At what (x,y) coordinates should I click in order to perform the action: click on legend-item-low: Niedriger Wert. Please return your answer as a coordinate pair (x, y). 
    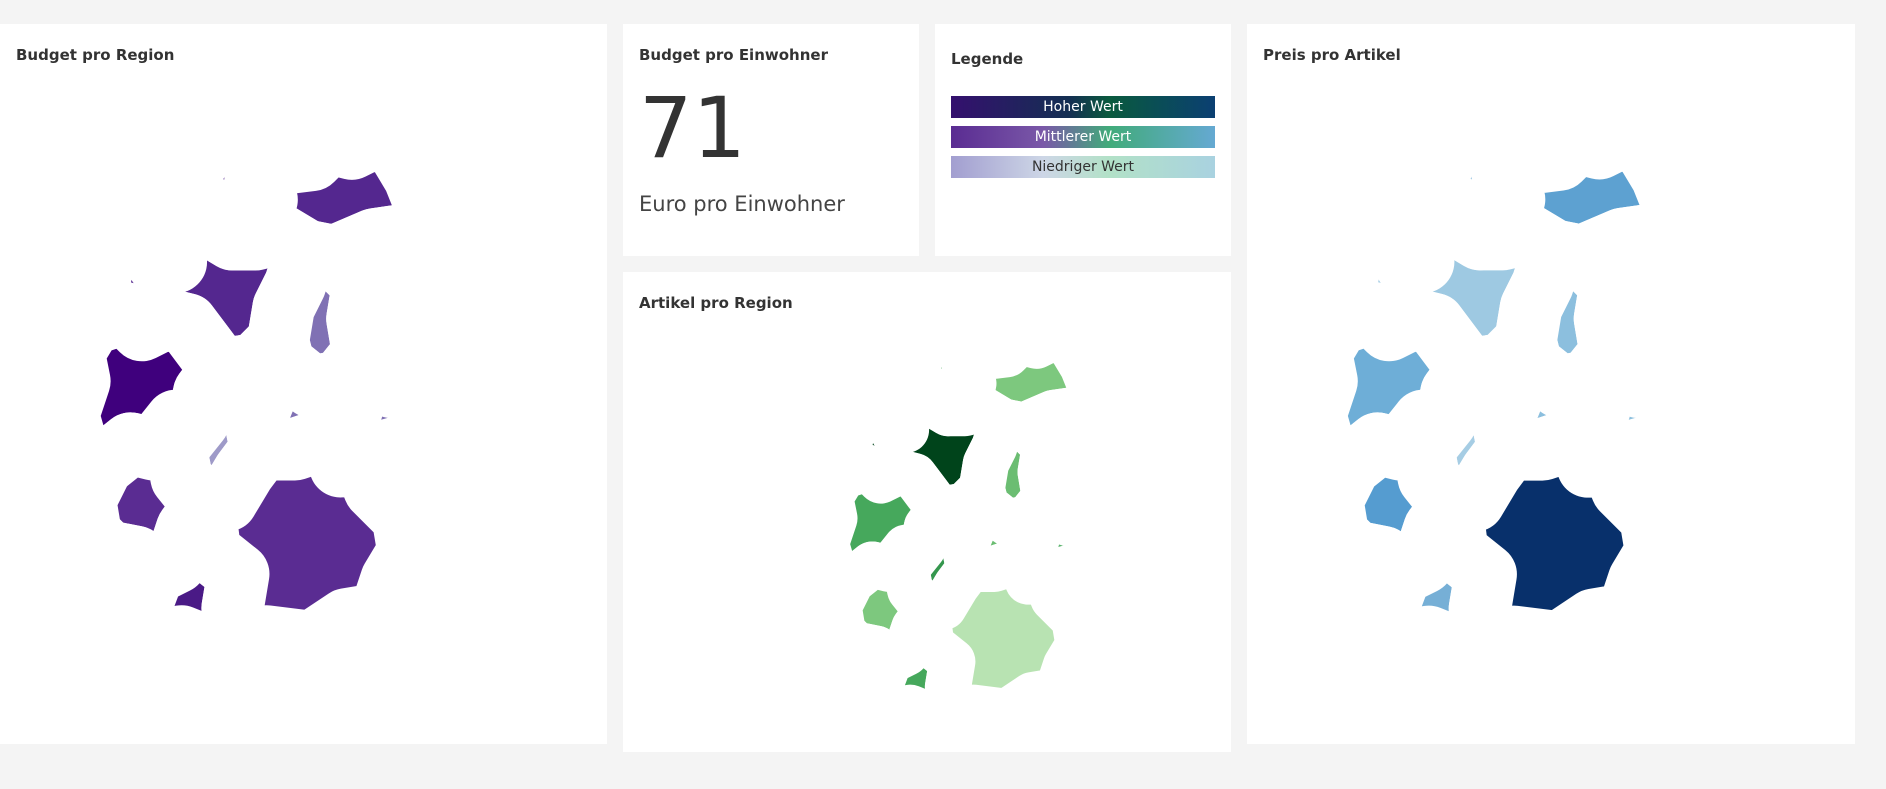
    Looking at the image, I should click on (1083, 167).